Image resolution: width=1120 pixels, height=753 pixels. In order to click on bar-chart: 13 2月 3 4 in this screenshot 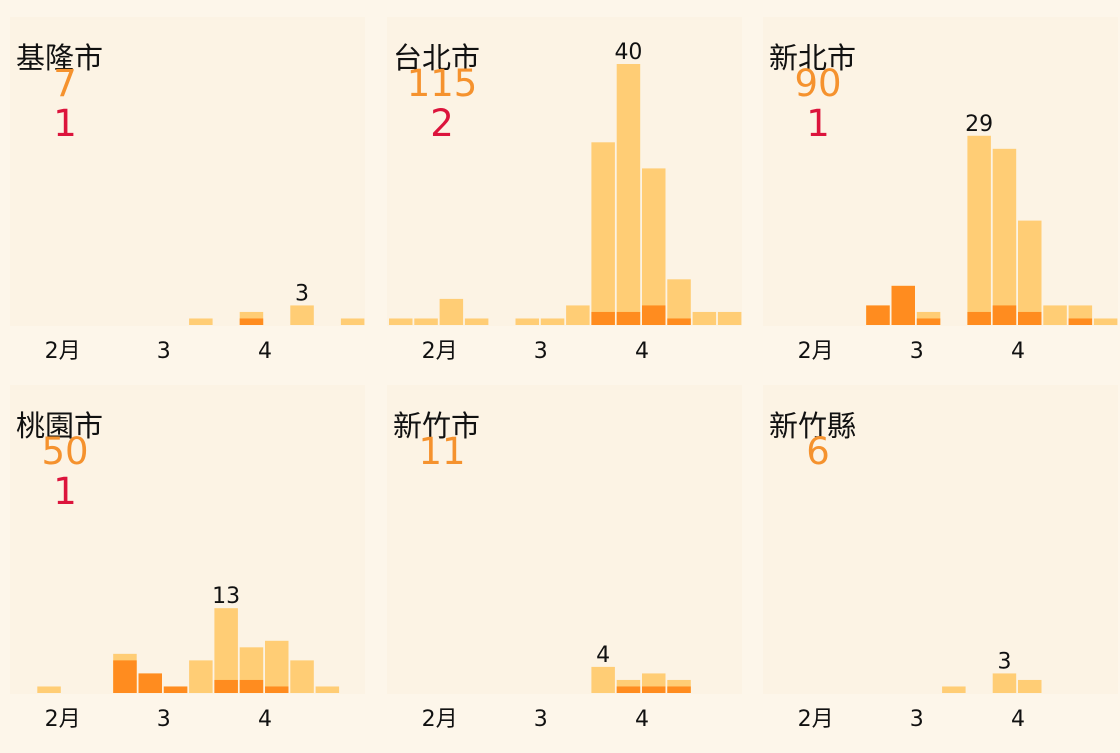, I will do `click(188, 658)`.